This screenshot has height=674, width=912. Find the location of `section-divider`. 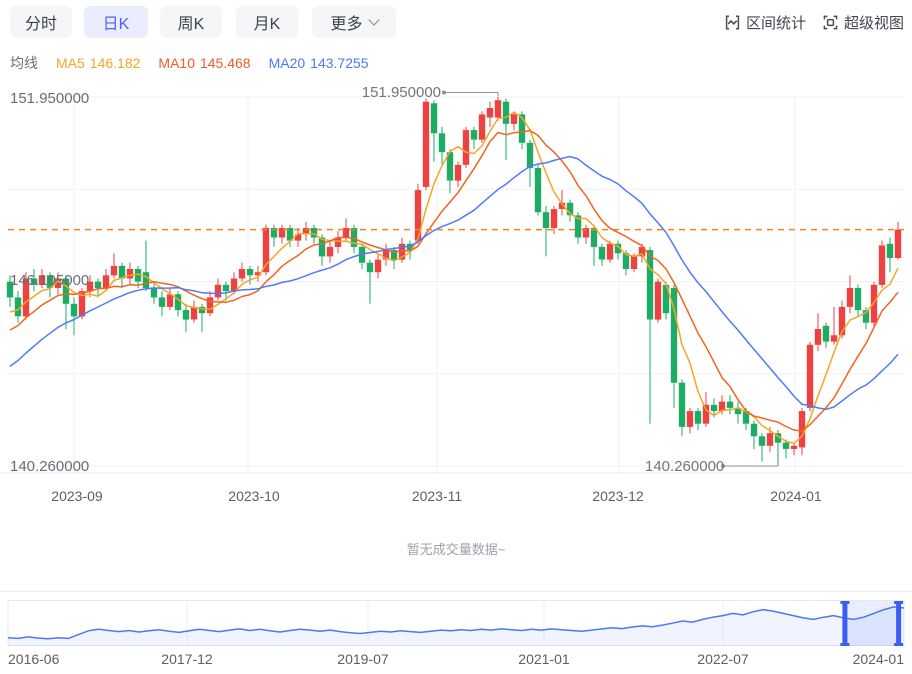

section-divider is located at coordinates (456, 591).